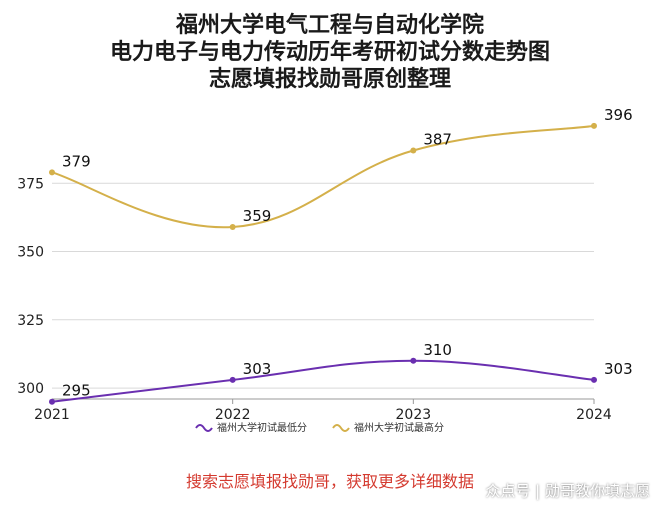 This screenshot has height=508, width=660. What do you see at coordinates (567, 491) in the screenshot?
I see `watermark: 众点号 | 勋哥教你填志愿` at bounding box center [567, 491].